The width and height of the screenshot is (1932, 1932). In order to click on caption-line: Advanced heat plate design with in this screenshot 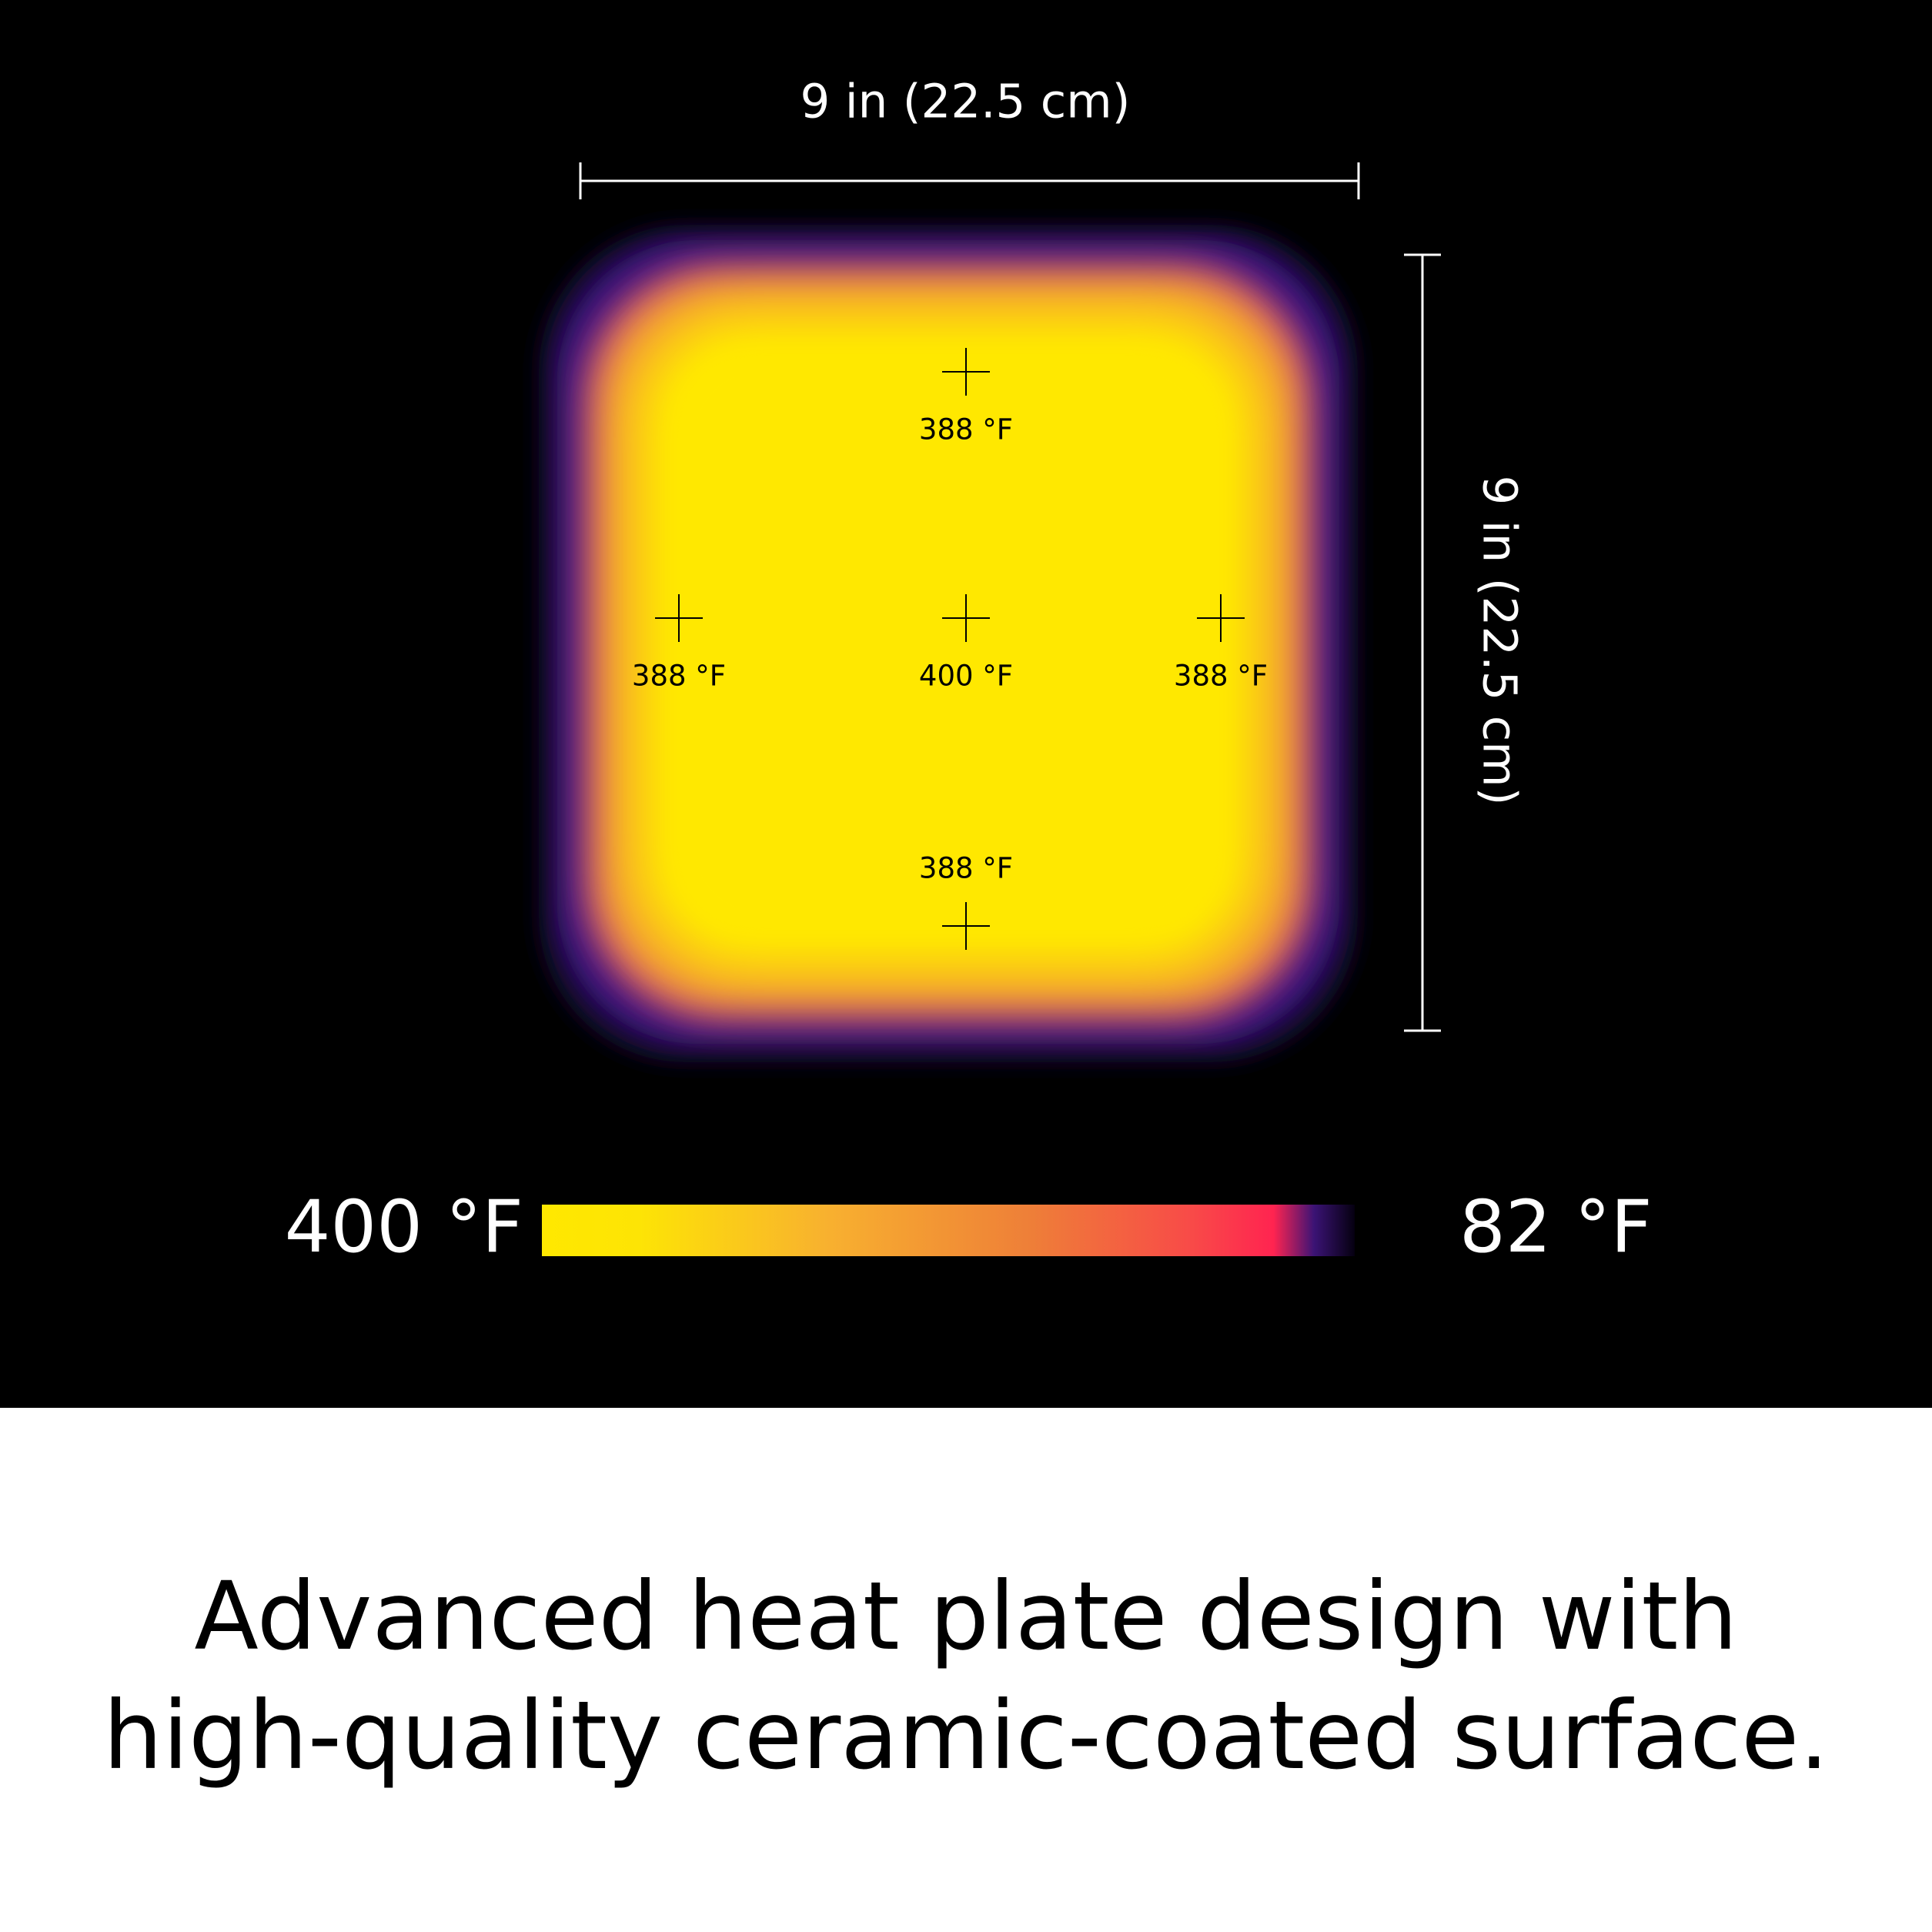, I will do `click(965, 1616)`.